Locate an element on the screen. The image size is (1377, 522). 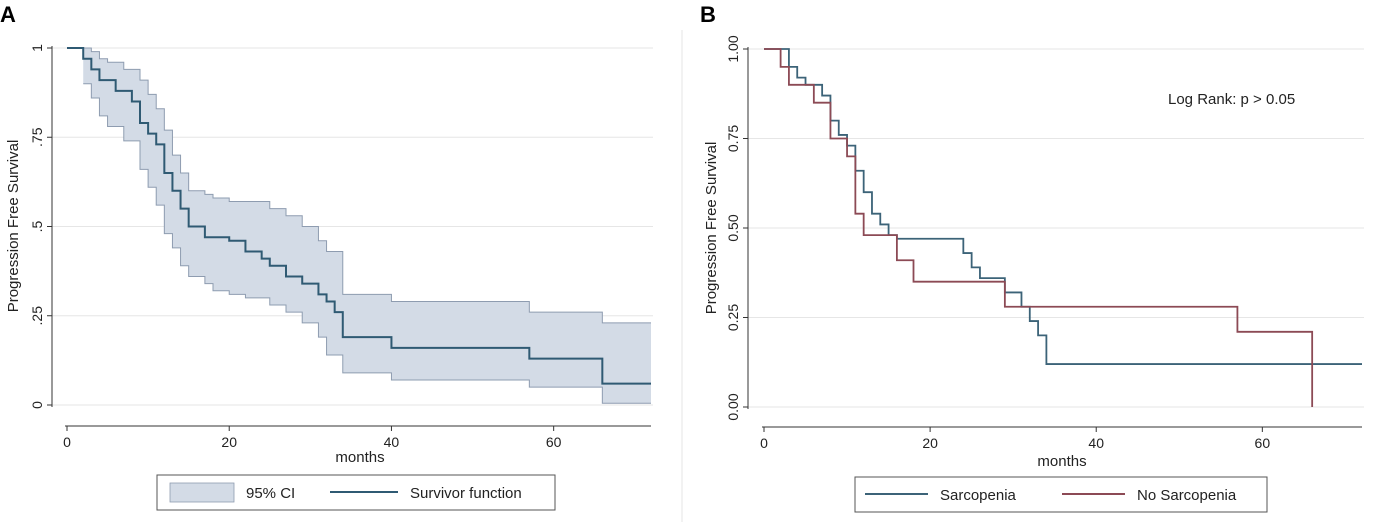
legend-a: 95% CI Survivor function is located at coordinates (356, 492).